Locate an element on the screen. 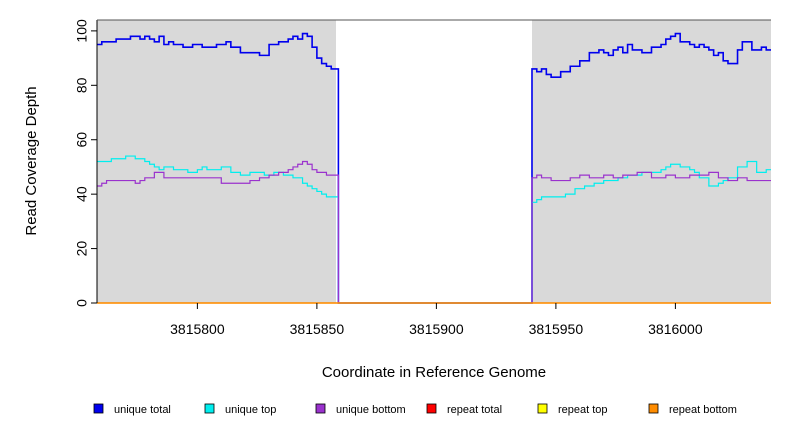 This screenshot has height=437, width=792. y-tick-label: 100 is located at coordinates (82, 31).